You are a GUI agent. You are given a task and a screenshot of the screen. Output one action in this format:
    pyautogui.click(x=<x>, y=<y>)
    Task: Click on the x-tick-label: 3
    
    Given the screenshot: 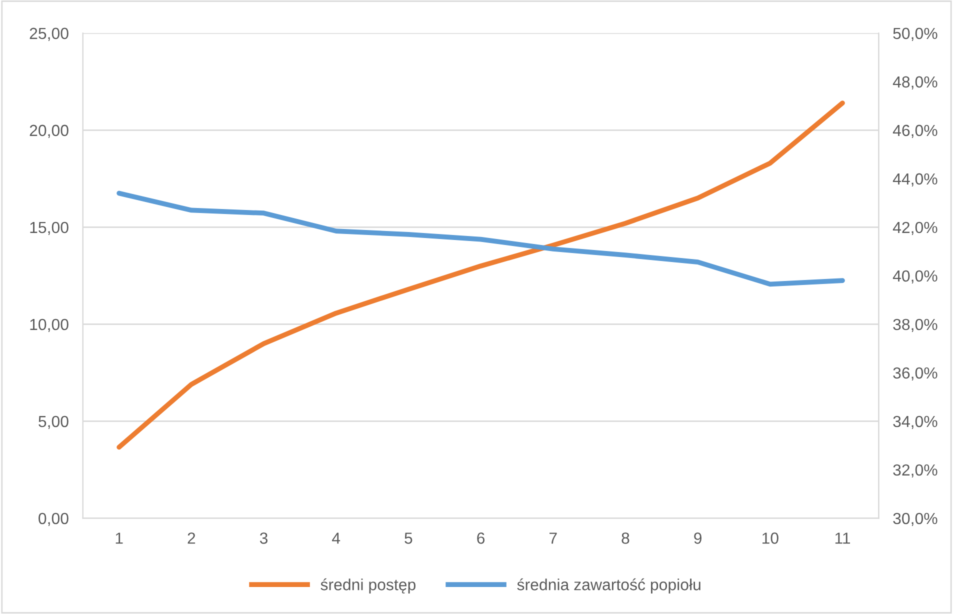 What is the action you would take?
    pyautogui.click(x=264, y=538)
    